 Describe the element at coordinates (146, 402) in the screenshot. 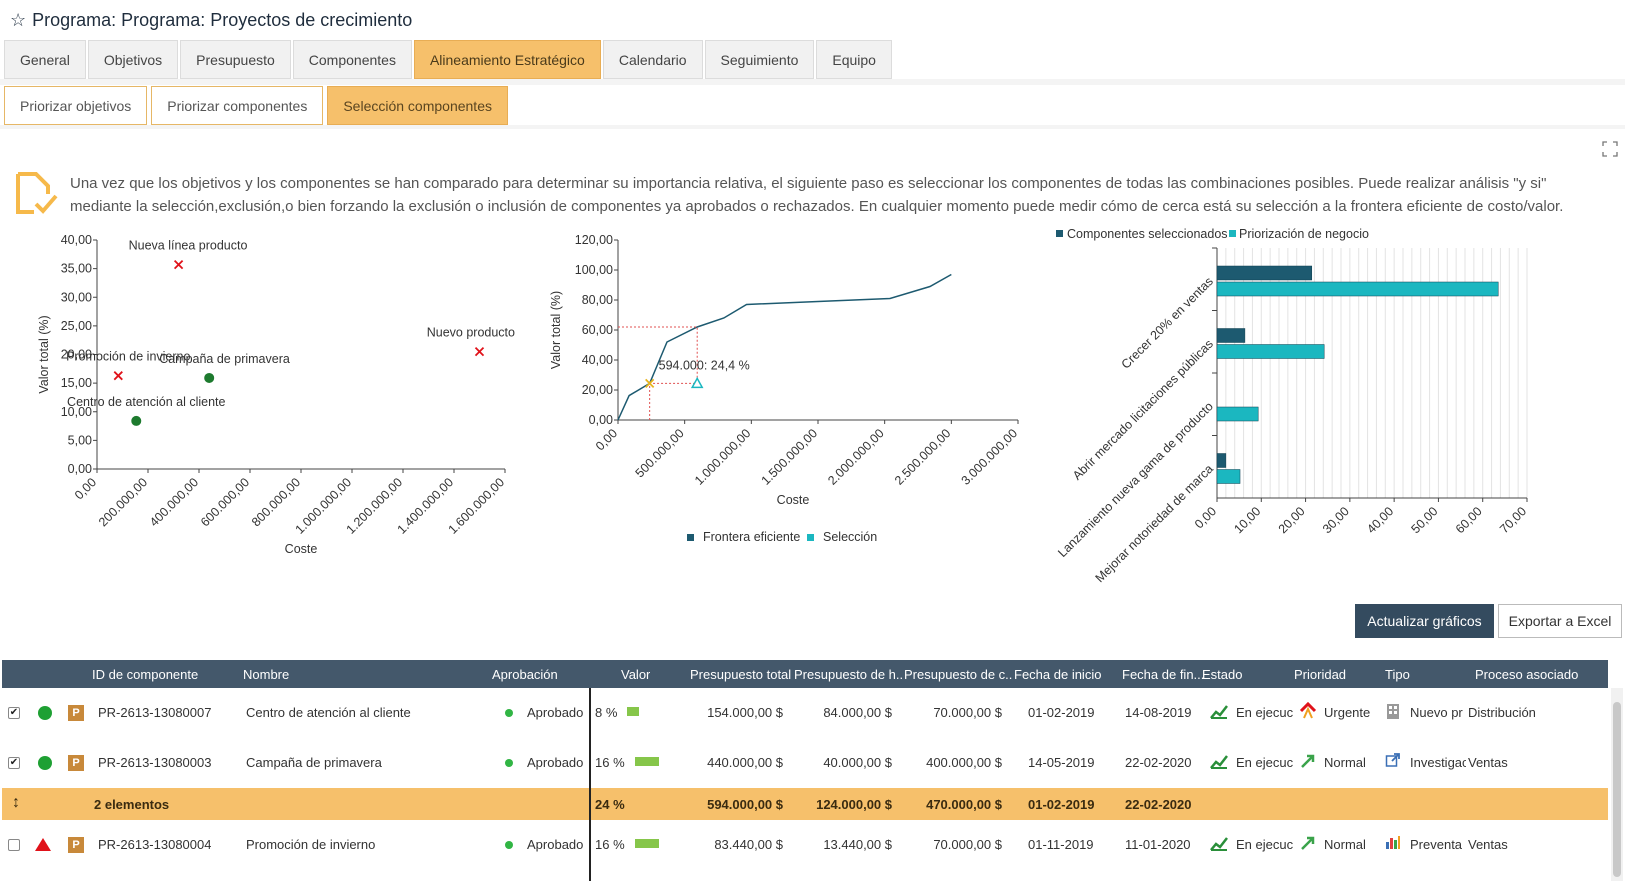

I see `point-label: Centro de atención al cliente` at that location.